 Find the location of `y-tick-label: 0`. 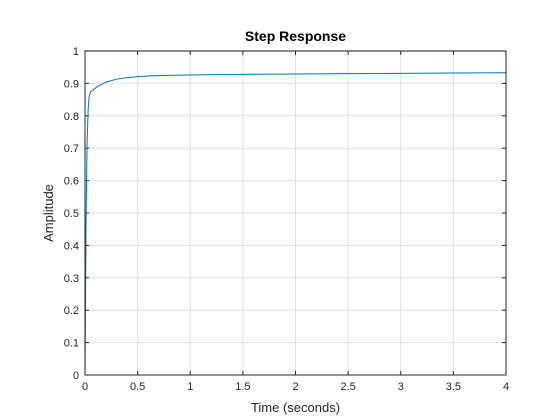

y-tick-label: 0 is located at coordinates (76, 376).